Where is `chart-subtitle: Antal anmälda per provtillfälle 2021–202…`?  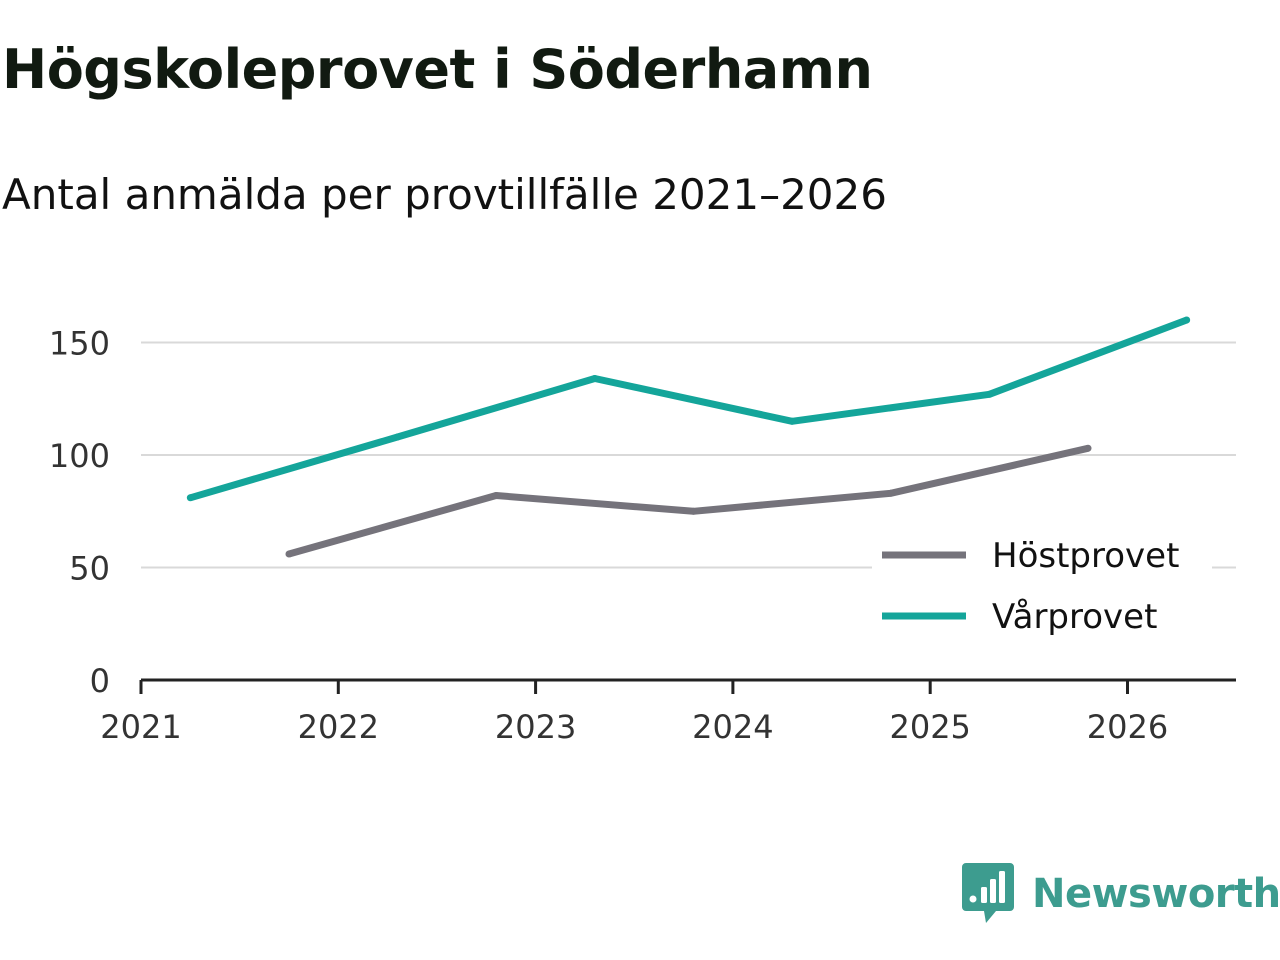
chart-subtitle: Antal anmälda per provtillfälle 2021–202… is located at coordinates (444, 194).